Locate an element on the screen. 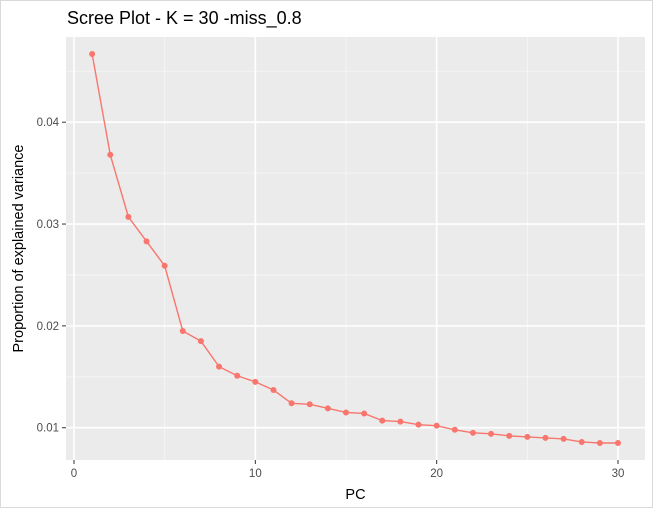  x-tick-label: 0 is located at coordinates (74, 474).